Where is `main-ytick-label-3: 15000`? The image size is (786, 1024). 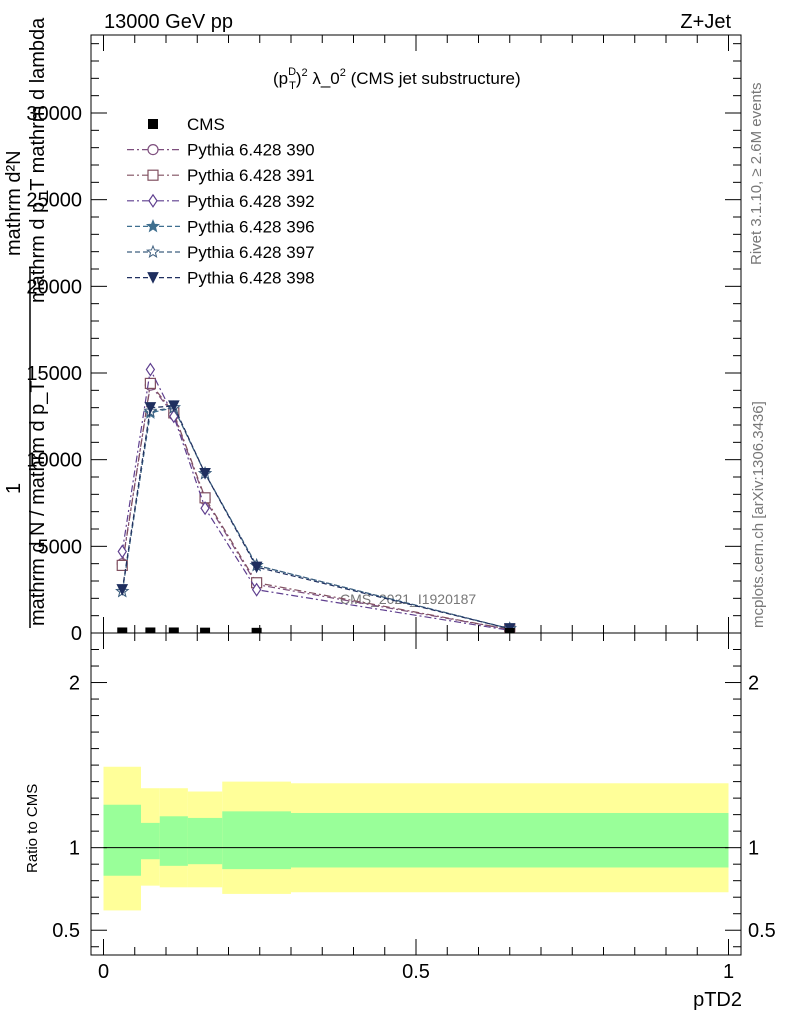
main-ytick-label-3: 15000 is located at coordinates (54, 374).